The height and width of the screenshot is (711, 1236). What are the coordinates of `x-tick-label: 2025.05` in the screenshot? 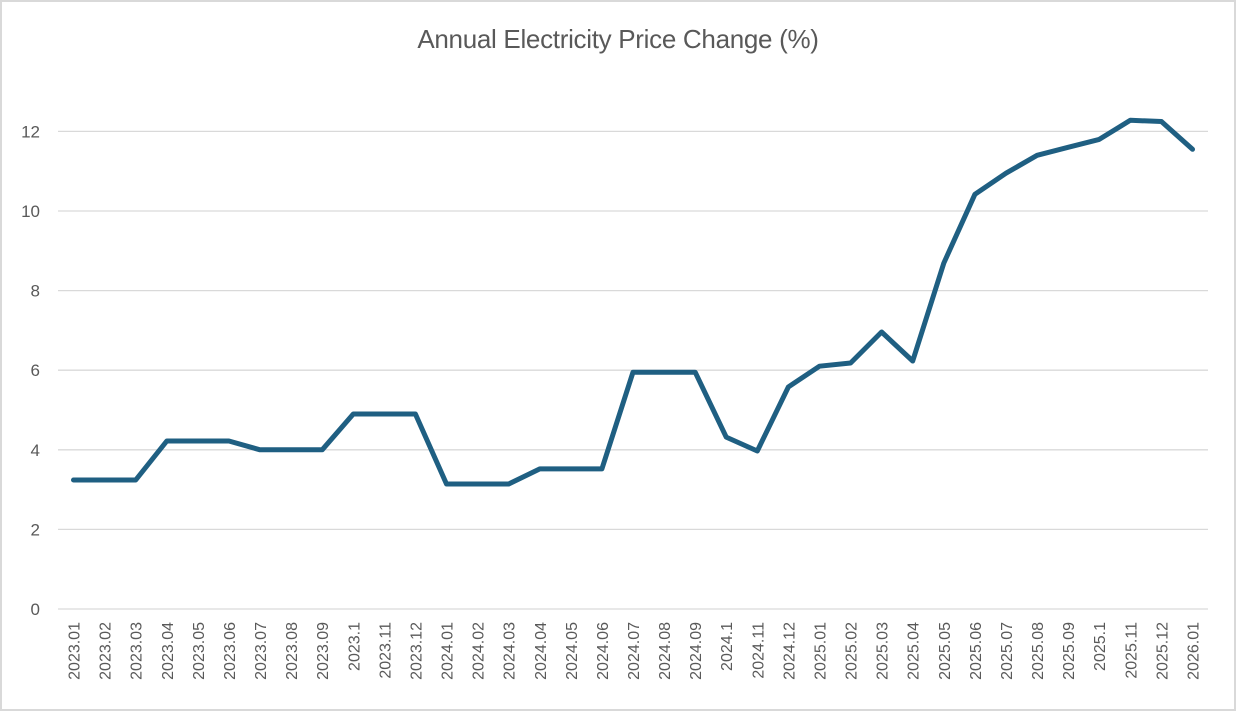 It's located at (945, 651).